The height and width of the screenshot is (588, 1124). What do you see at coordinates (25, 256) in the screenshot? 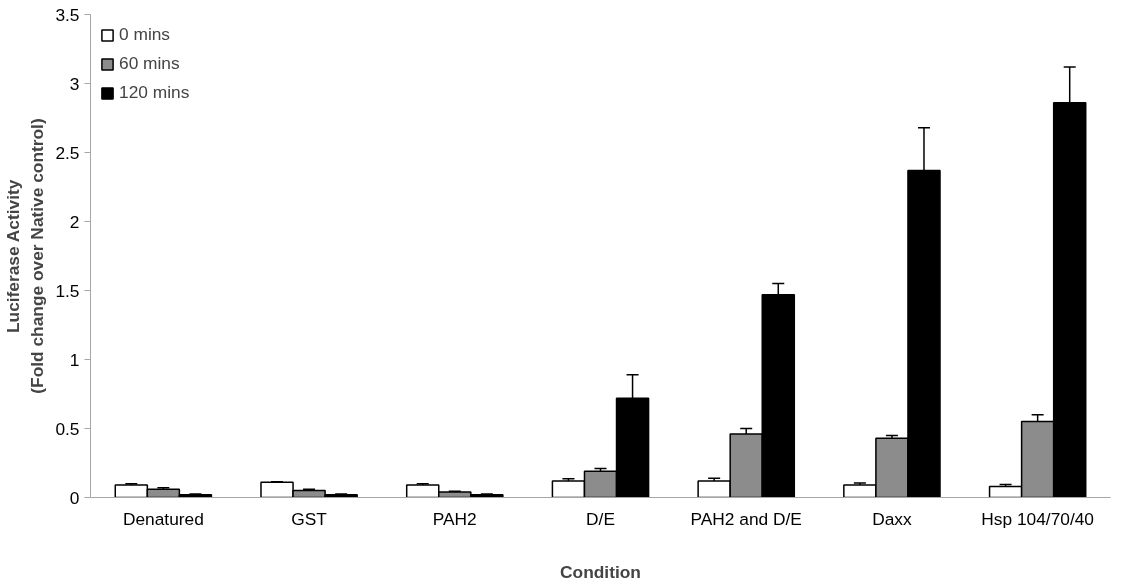
I see `y-axis-title: Luciferase Activity (Fold change over Native control)` at bounding box center [25, 256].